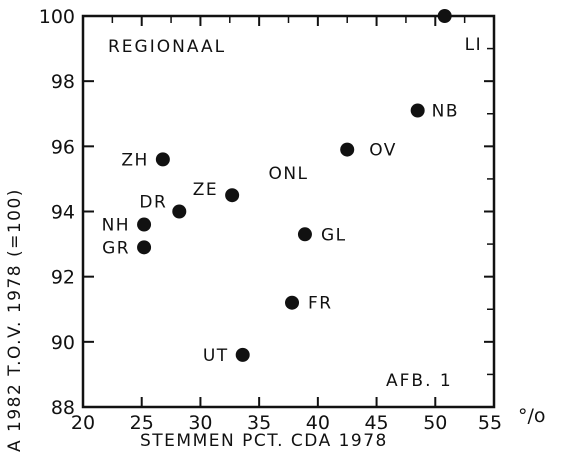 The image size is (564, 460). What do you see at coordinates (63, 82) in the screenshot?
I see `y-tick-label: 98` at bounding box center [63, 82].